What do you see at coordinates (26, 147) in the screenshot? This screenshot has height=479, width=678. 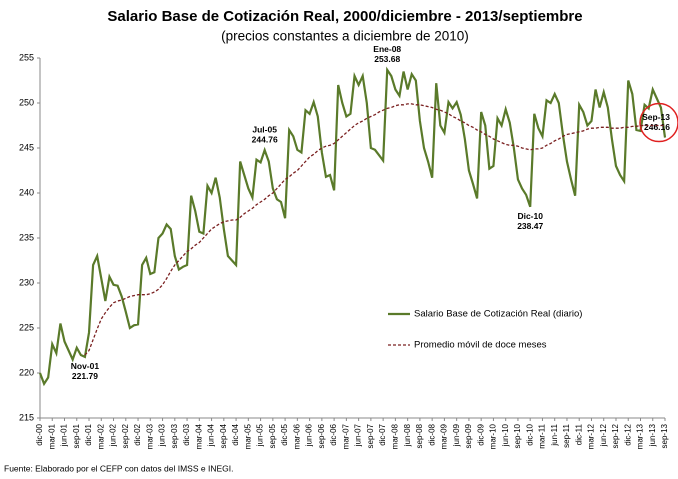 I see `y-tick-label: 245` at bounding box center [26, 147].